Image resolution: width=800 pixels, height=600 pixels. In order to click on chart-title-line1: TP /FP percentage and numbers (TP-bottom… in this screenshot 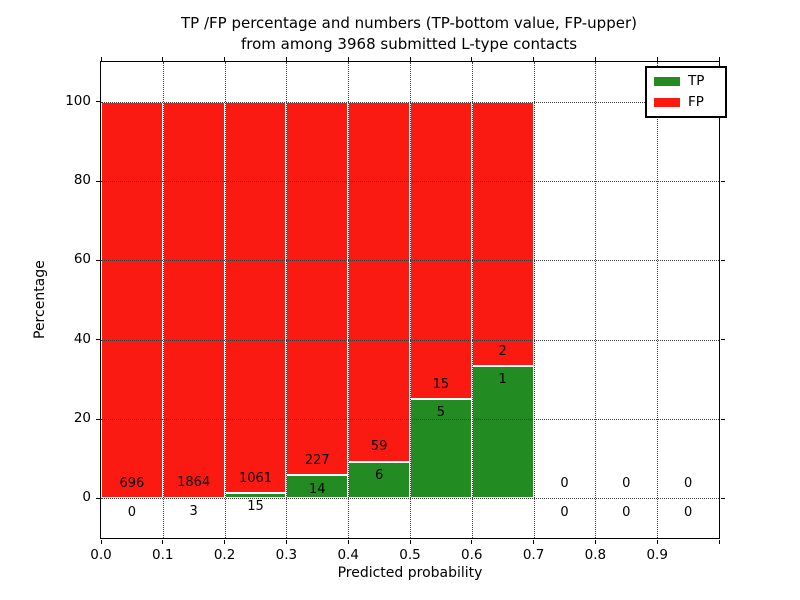, I will do `click(409, 23)`.